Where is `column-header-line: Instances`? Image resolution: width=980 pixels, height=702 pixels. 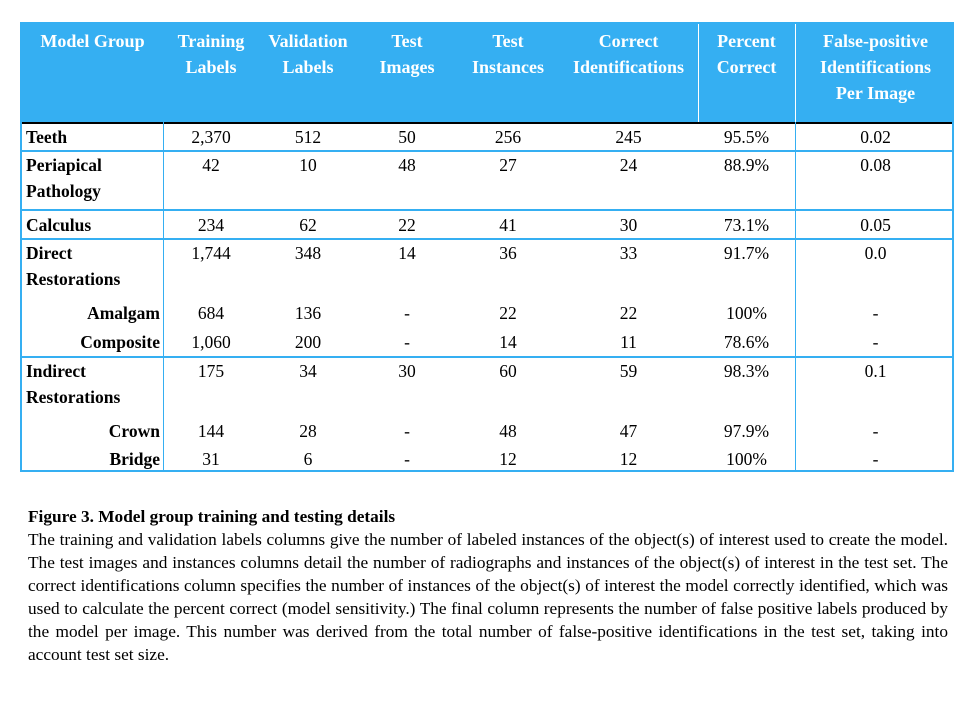
column-header-line: Instances is located at coordinates (507, 67).